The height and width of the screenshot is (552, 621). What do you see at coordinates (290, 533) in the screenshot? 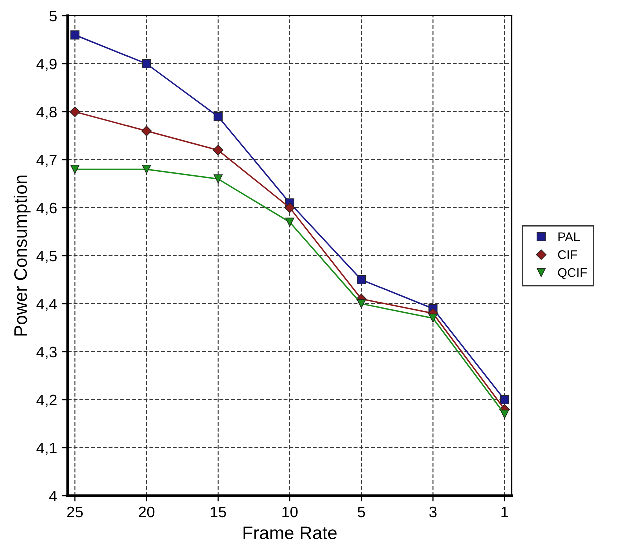
I see `x-axis-title: Frame Rate` at bounding box center [290, 533].